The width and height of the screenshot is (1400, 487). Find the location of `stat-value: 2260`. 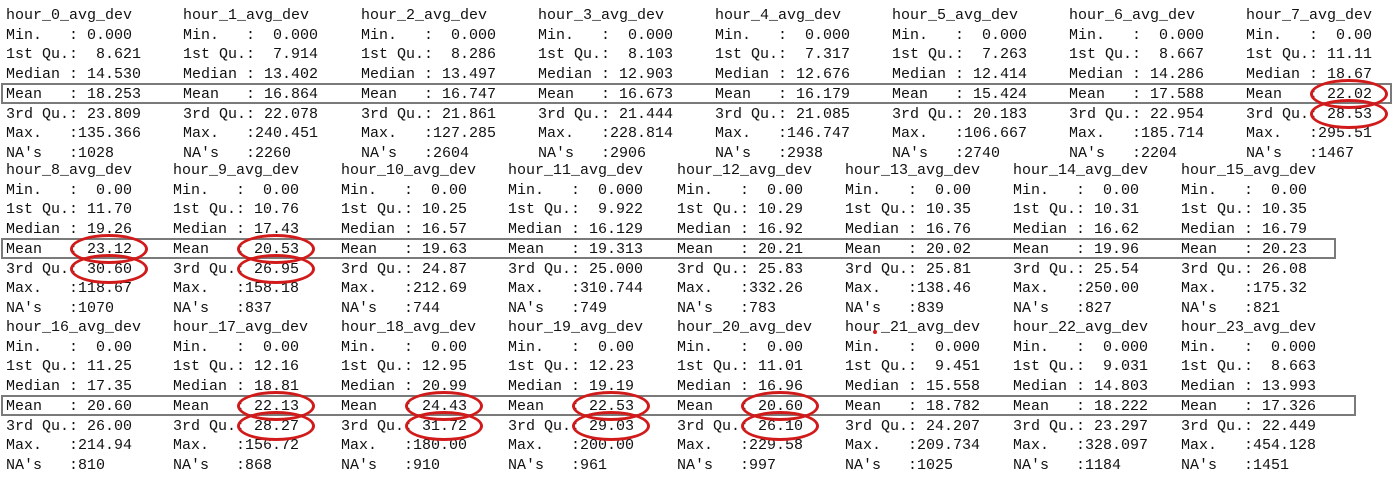

stat-value: 2260 is located at coordinates (273, 153).